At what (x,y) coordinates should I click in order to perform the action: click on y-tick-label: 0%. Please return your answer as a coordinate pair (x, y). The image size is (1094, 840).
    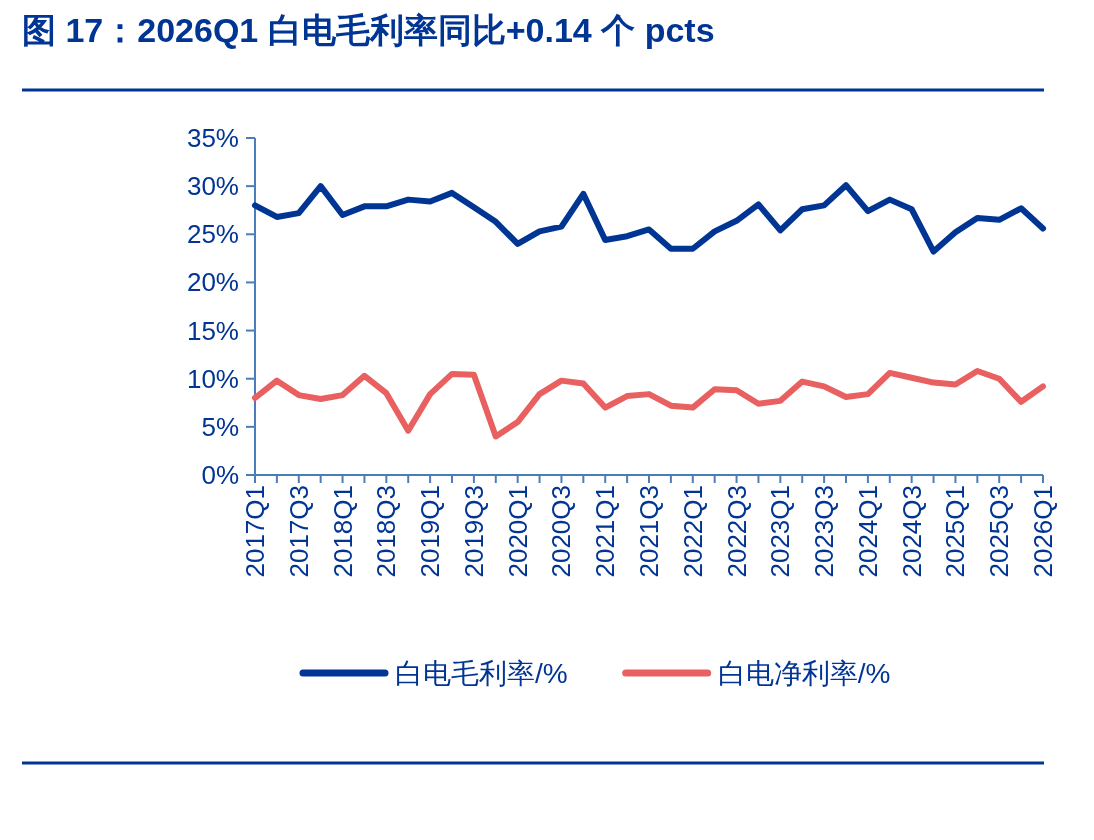
    Looking at the image, I should click on (220, 475).